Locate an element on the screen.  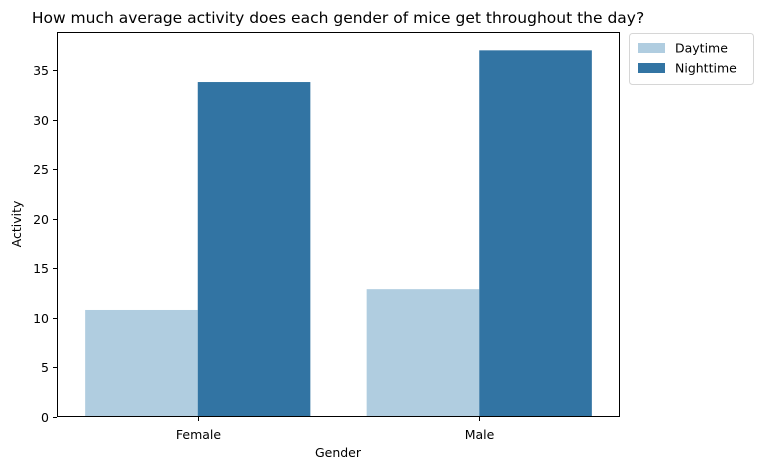
y-axis-label: Activity is located at coordinates (16, 223).